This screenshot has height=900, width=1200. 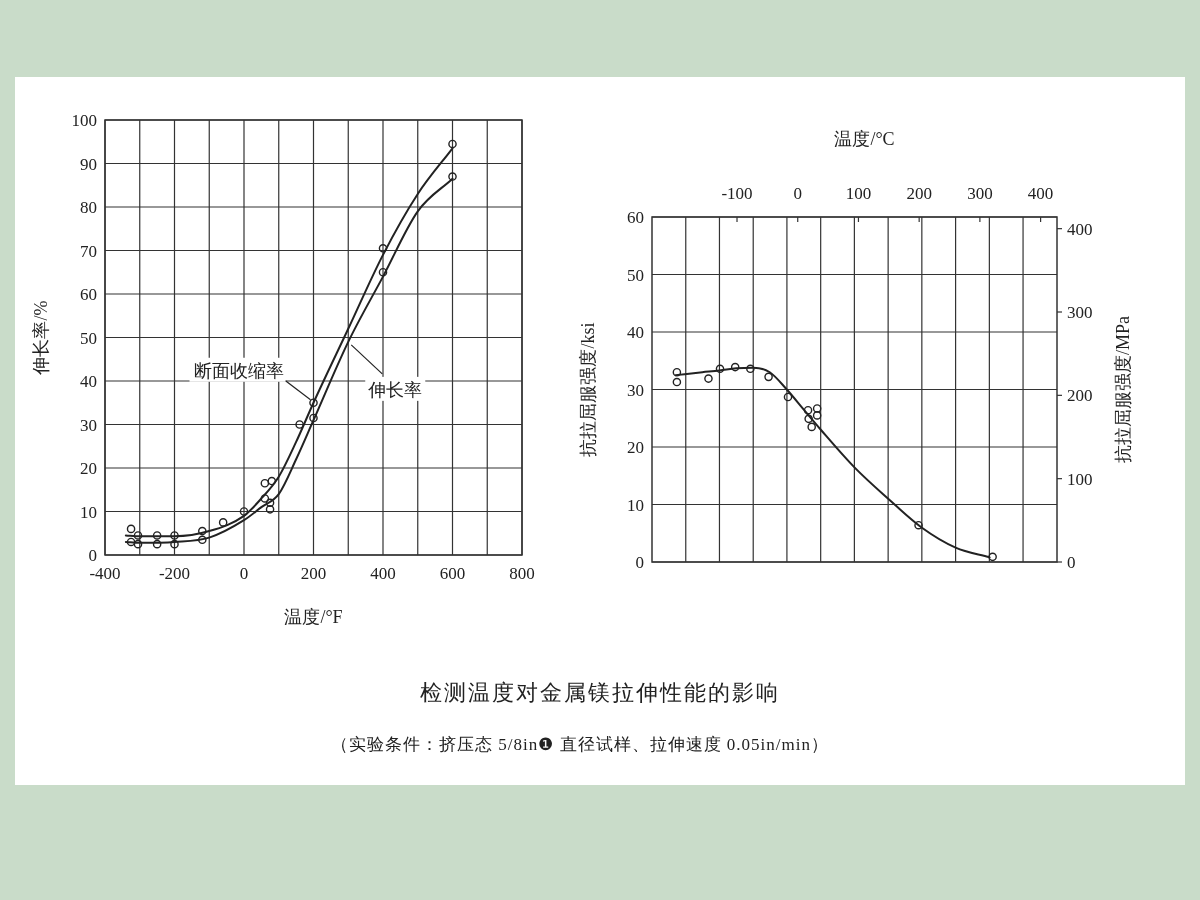 I want to click on y-tick-label: 0, so click(x=92, y=555).